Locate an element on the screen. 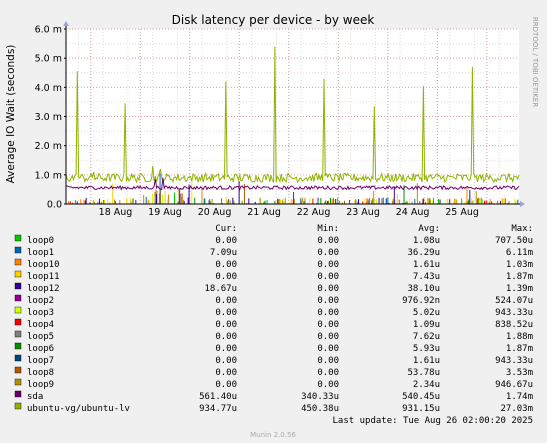  legend-swatch-loop4 is located at coordinates (18, 322).